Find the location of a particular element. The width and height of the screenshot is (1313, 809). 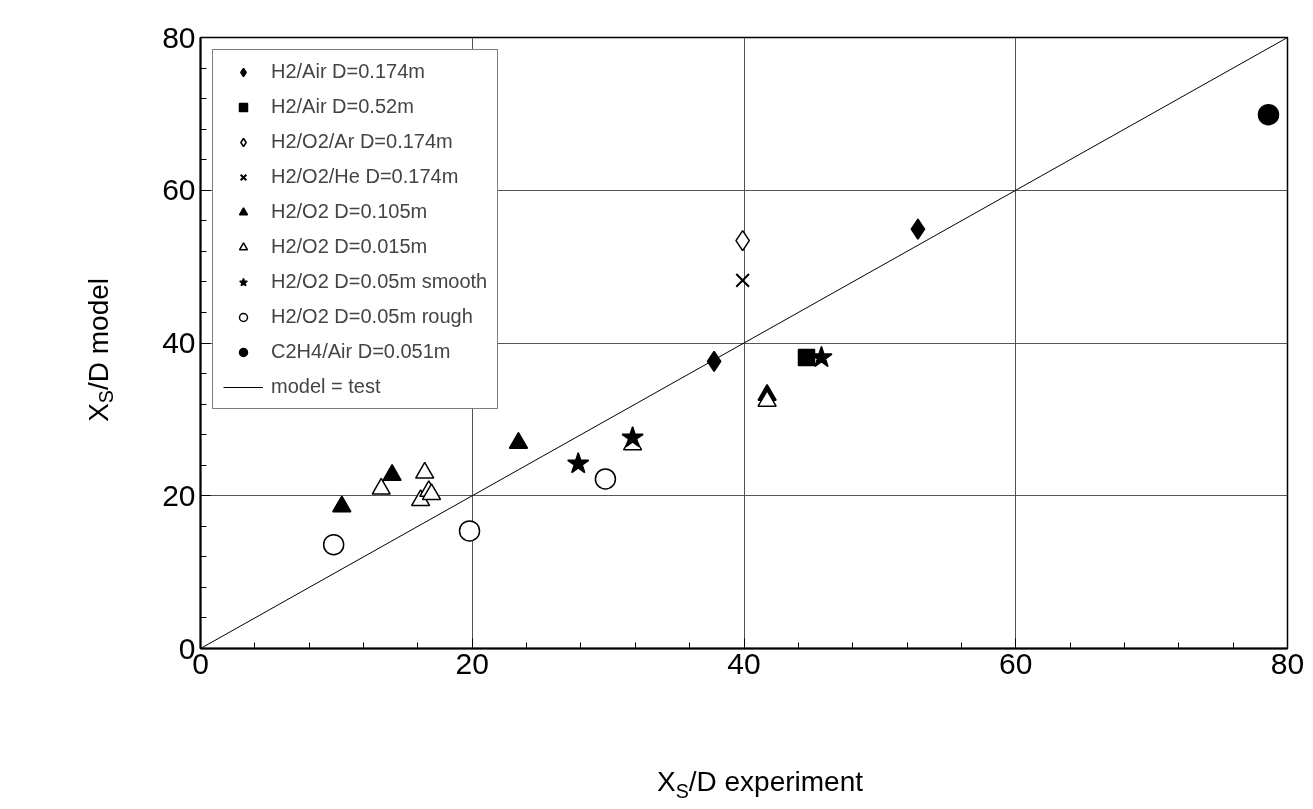

legend-label: H2/Air D=0.52m is located at coordinates (342, 106).